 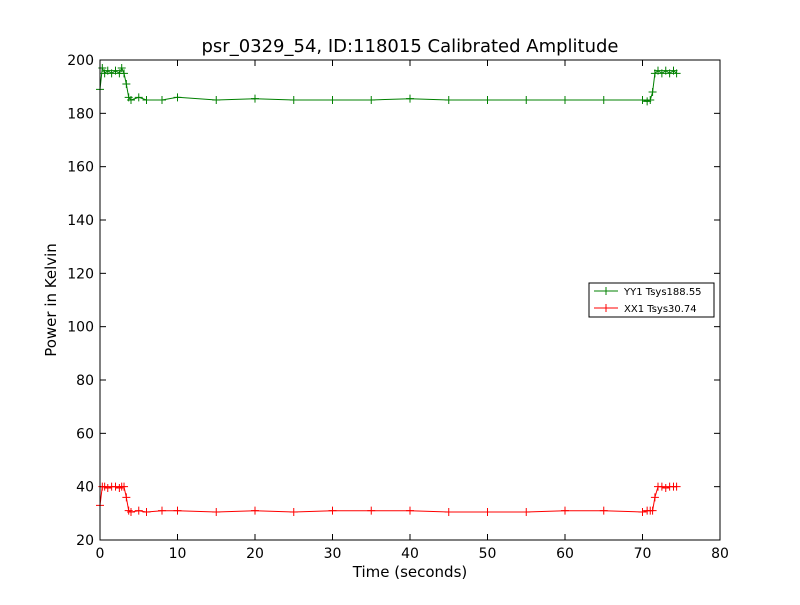 I want to click on x-tick-label: 40, so click(x=410, y=554).